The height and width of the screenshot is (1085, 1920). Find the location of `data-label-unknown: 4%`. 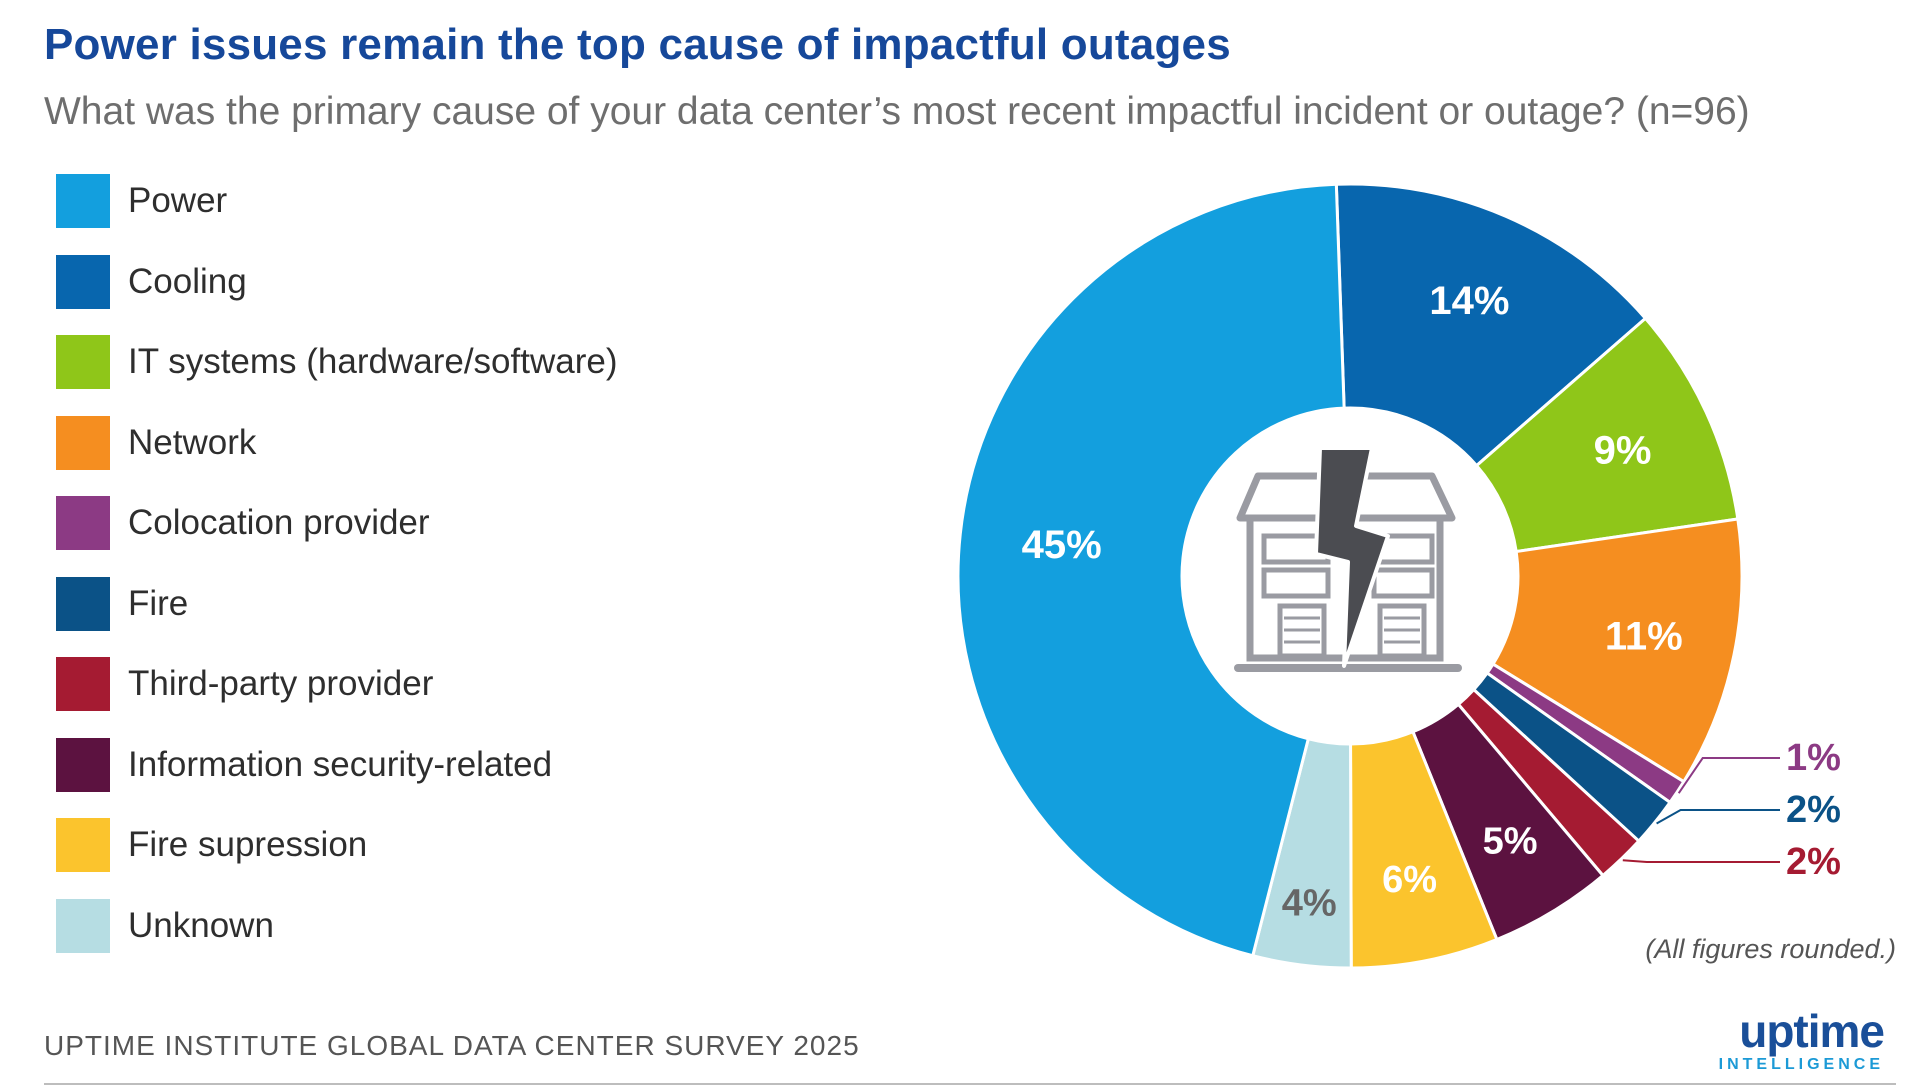

data-label-unknown: 4% is located at coordinates (1309, 903).